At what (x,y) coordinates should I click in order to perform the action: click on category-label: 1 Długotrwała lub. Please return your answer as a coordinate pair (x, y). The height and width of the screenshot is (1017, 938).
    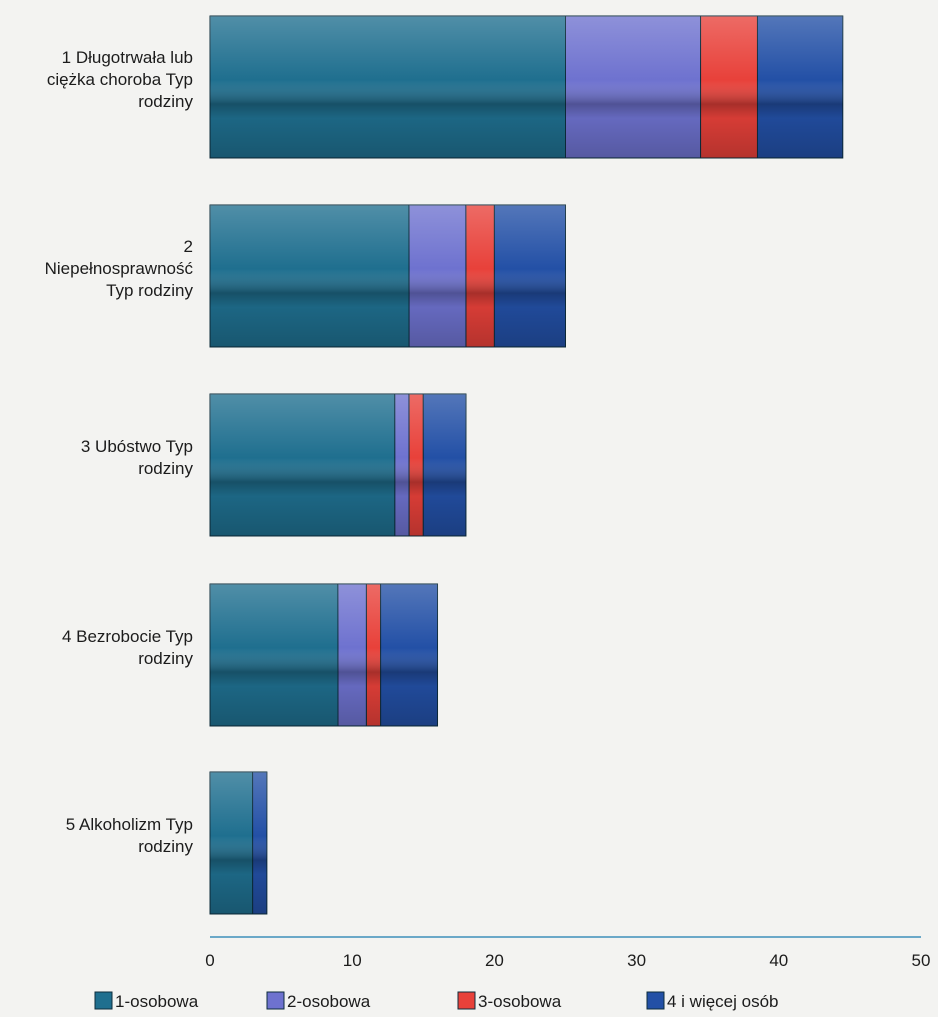
    Looking at the image, I should click on (127, 57).